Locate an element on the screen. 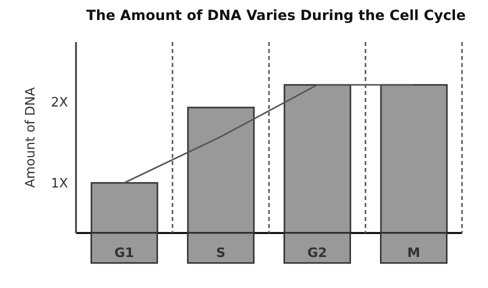  x-tick-label: G2 is located at coordinates (317, 253).